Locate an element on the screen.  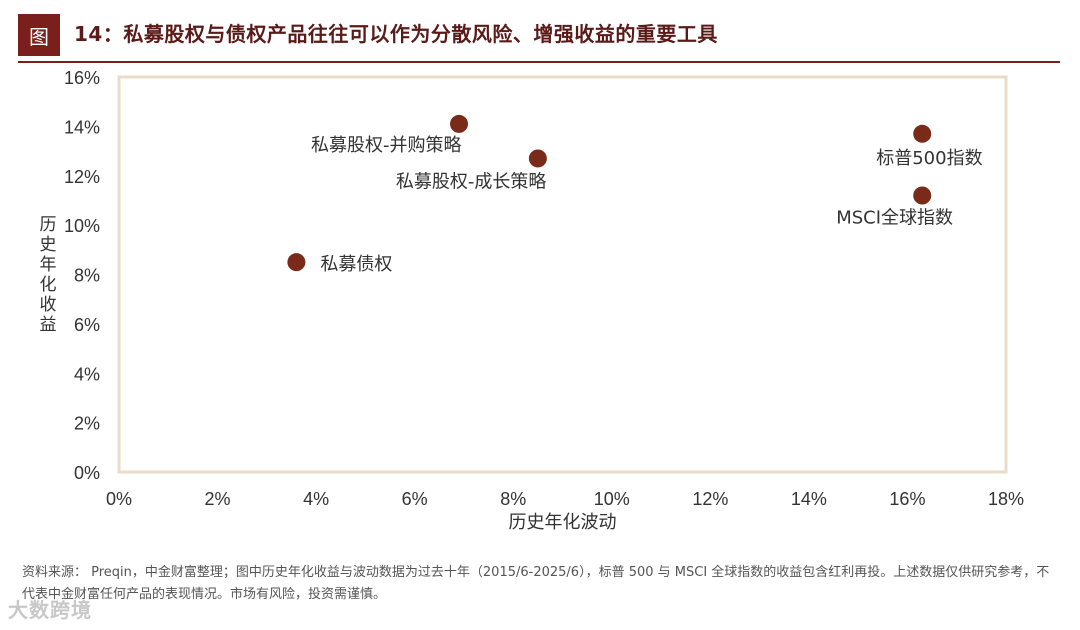
x-tick-label: 2% is located at coordinates (218, 499).